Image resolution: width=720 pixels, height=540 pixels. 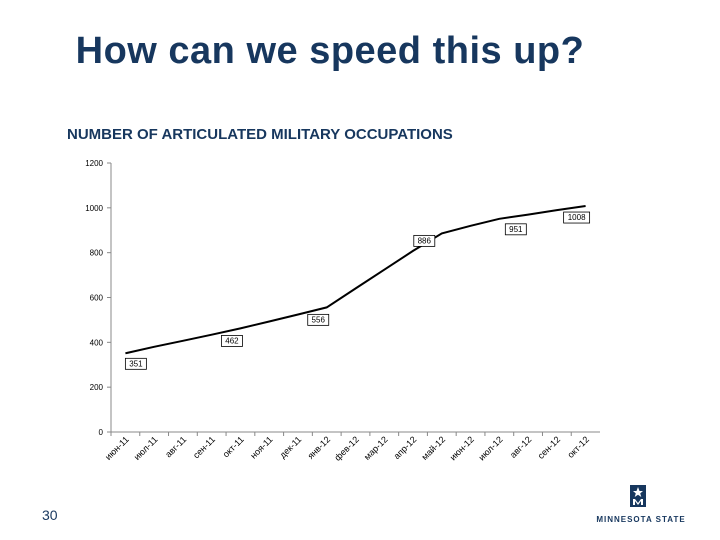 I want to click on y-tick-label: 400, so click(x=97, y=342).